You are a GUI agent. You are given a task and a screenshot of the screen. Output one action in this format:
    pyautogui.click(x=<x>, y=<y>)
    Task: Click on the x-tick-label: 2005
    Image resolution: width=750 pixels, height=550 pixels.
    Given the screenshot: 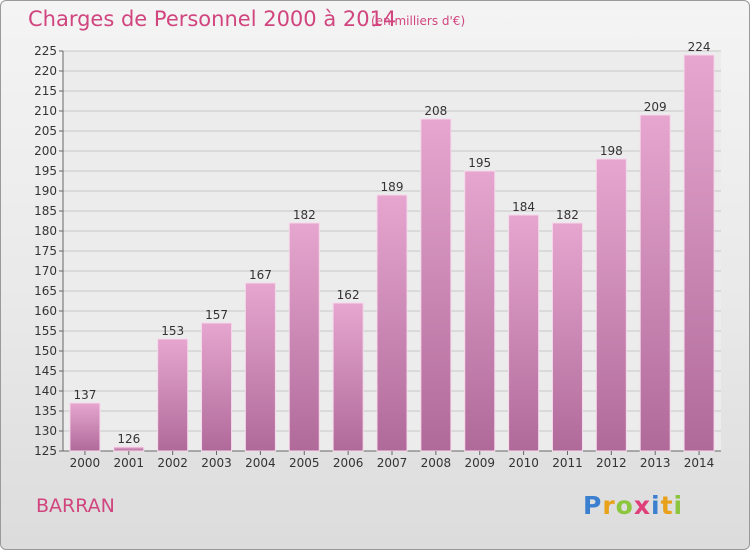 What is the action you would take?
    pyautogui.click(x=304, y=463)
    